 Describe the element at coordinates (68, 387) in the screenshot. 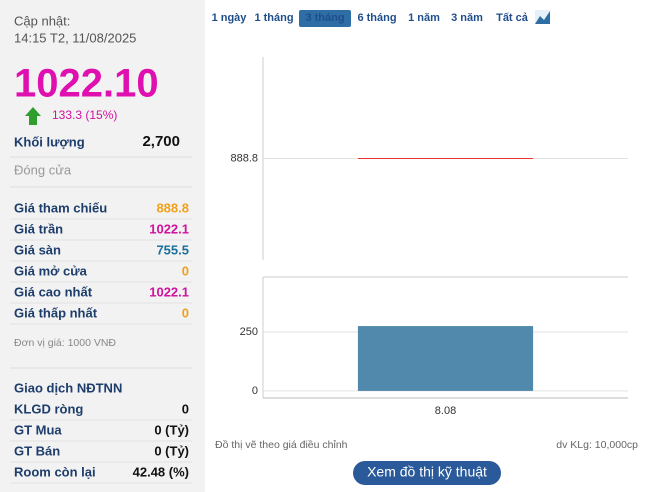

I see `foreign-title: Giao dịch NĐTNN` at that location.